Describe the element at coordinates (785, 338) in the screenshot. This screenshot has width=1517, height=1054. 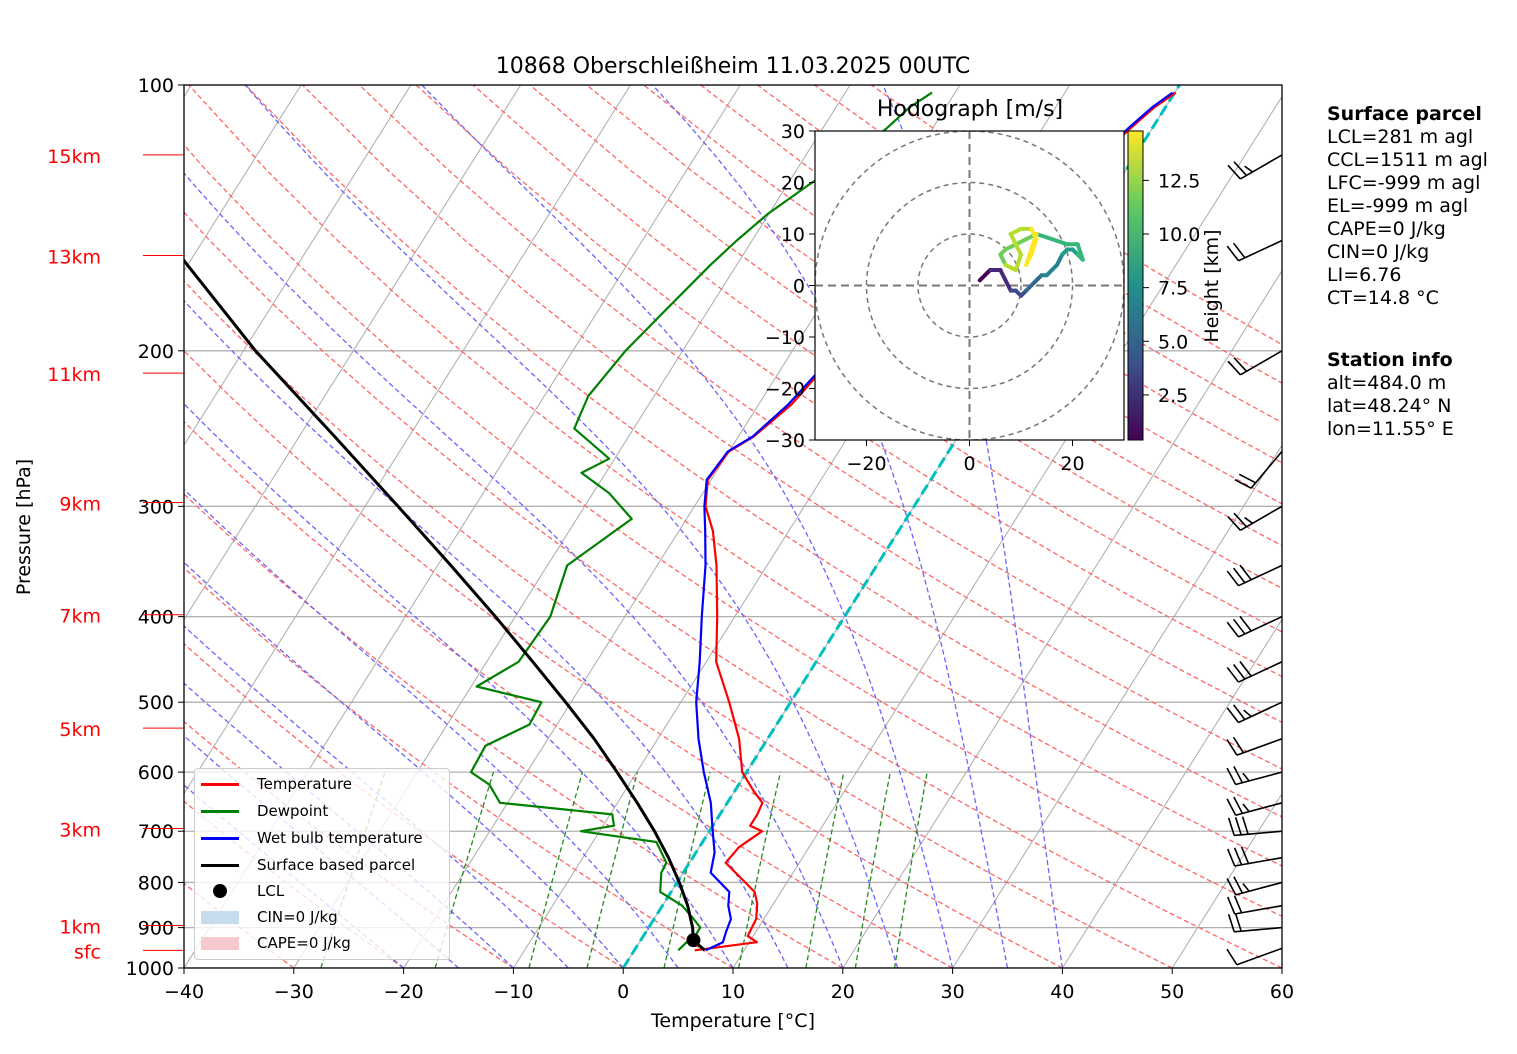
I see `hodo-y-tick-label: −10` at that location.